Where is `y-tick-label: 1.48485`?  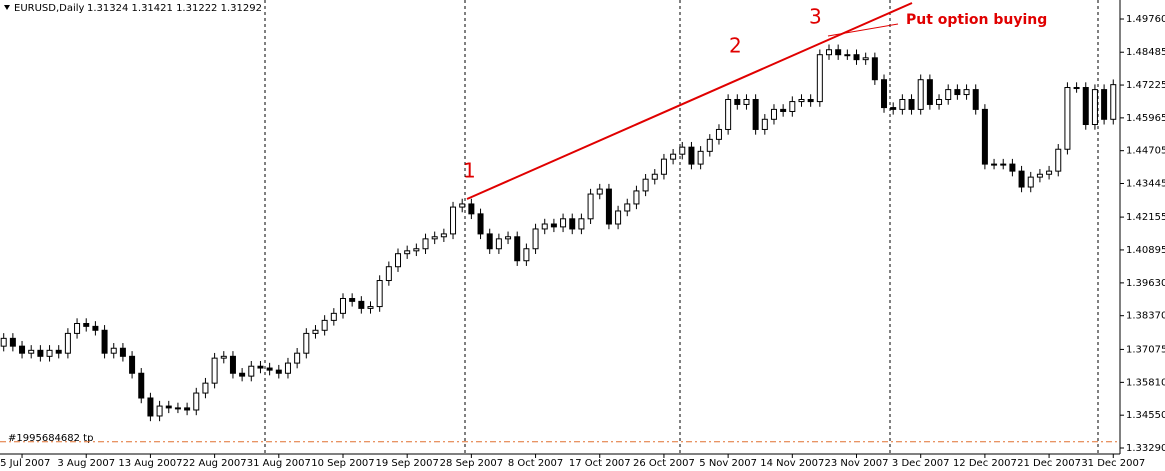 y-tick-label: 1.48485 is located at coordinates (1145, 52).